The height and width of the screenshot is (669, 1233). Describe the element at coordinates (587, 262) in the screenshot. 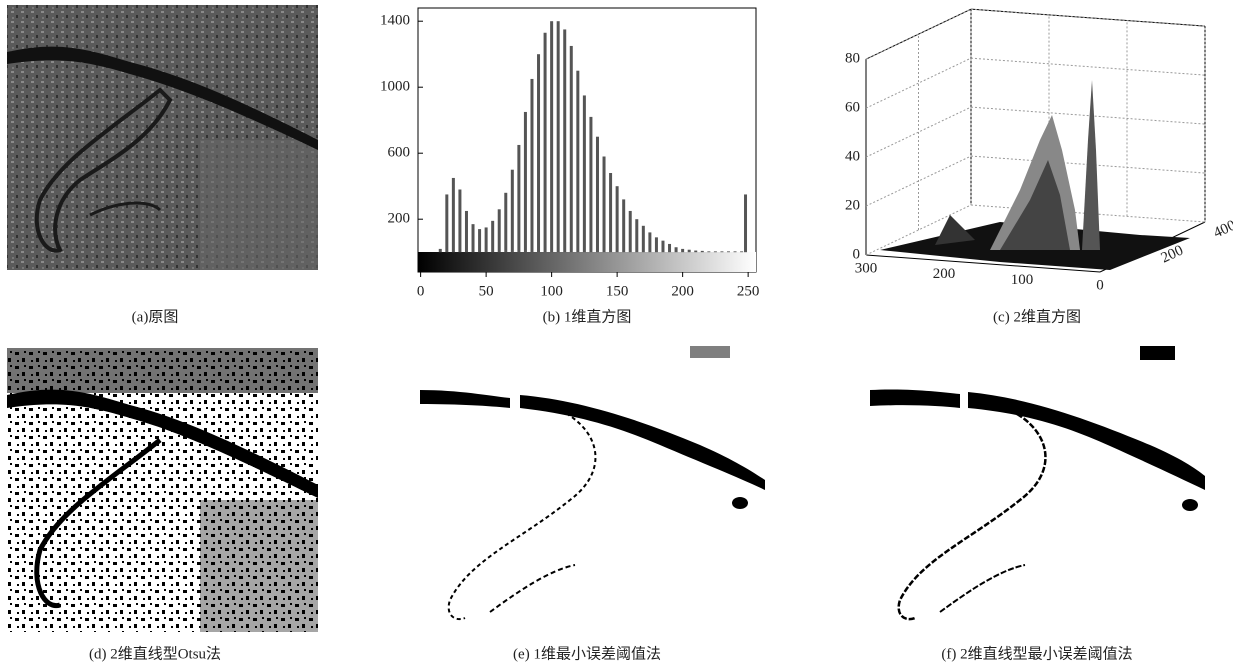

I see `gray-scale-bar` at that location.